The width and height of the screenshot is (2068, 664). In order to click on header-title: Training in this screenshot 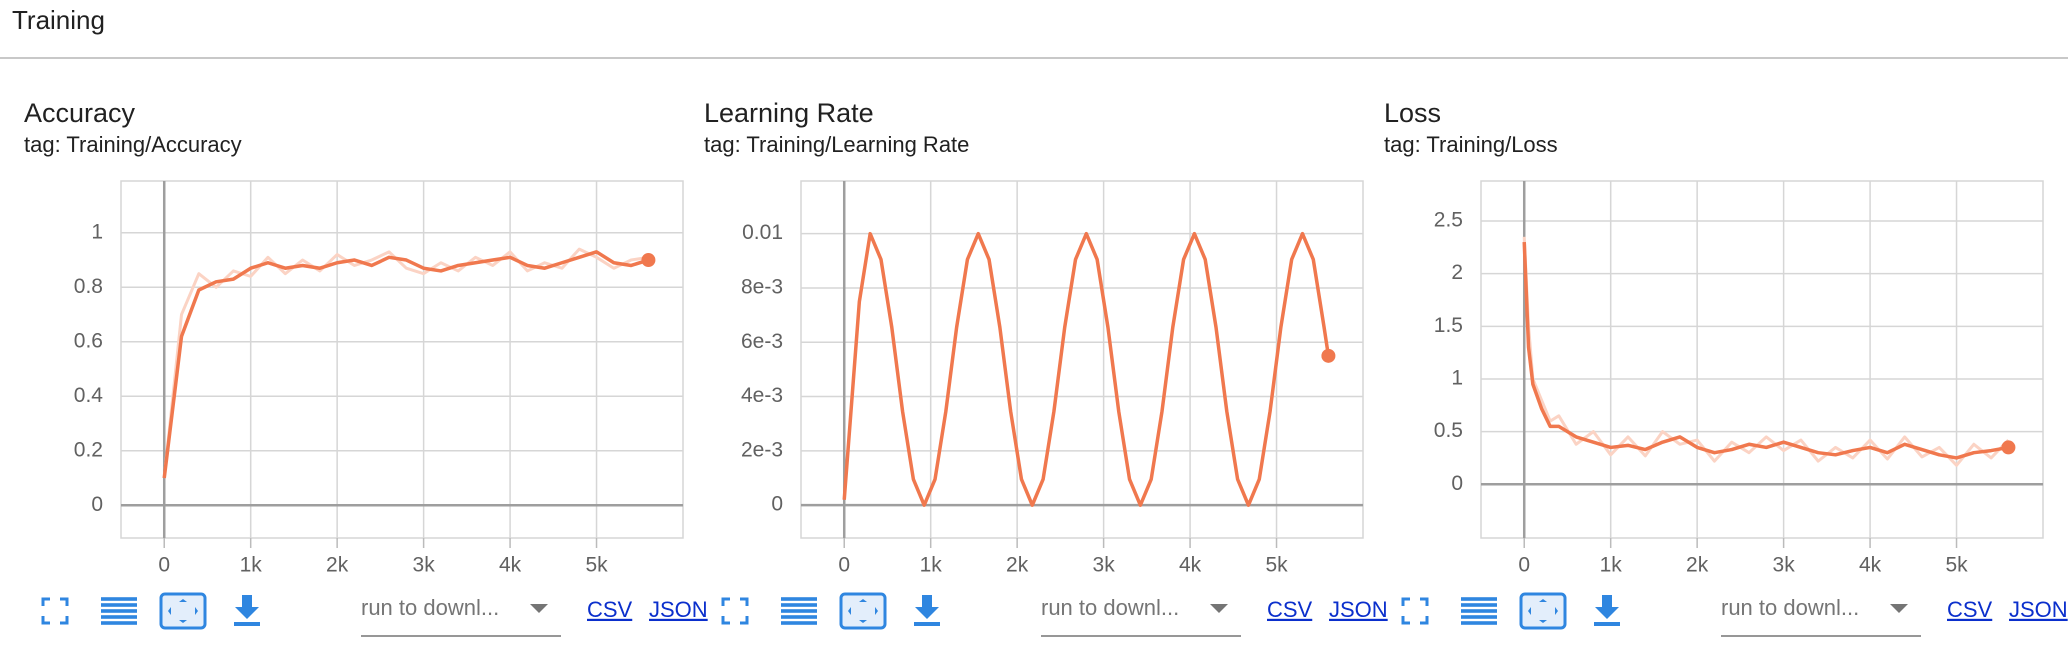, I will do `click(58, 20)`.